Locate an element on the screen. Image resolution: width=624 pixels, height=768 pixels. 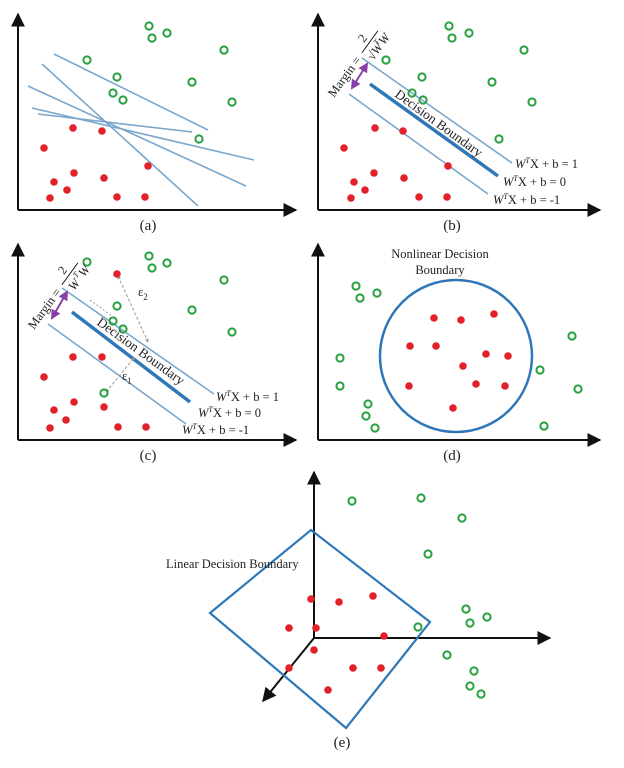
panel-c-equations: WTX + b = 1 WTX + b = 0 WTX + b = -1 is located at coordinates (230, 413).